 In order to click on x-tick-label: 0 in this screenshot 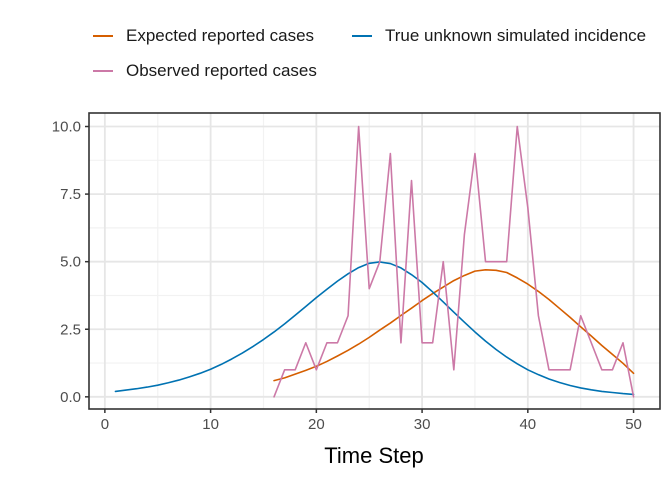, I will do `click(105, 424)`.